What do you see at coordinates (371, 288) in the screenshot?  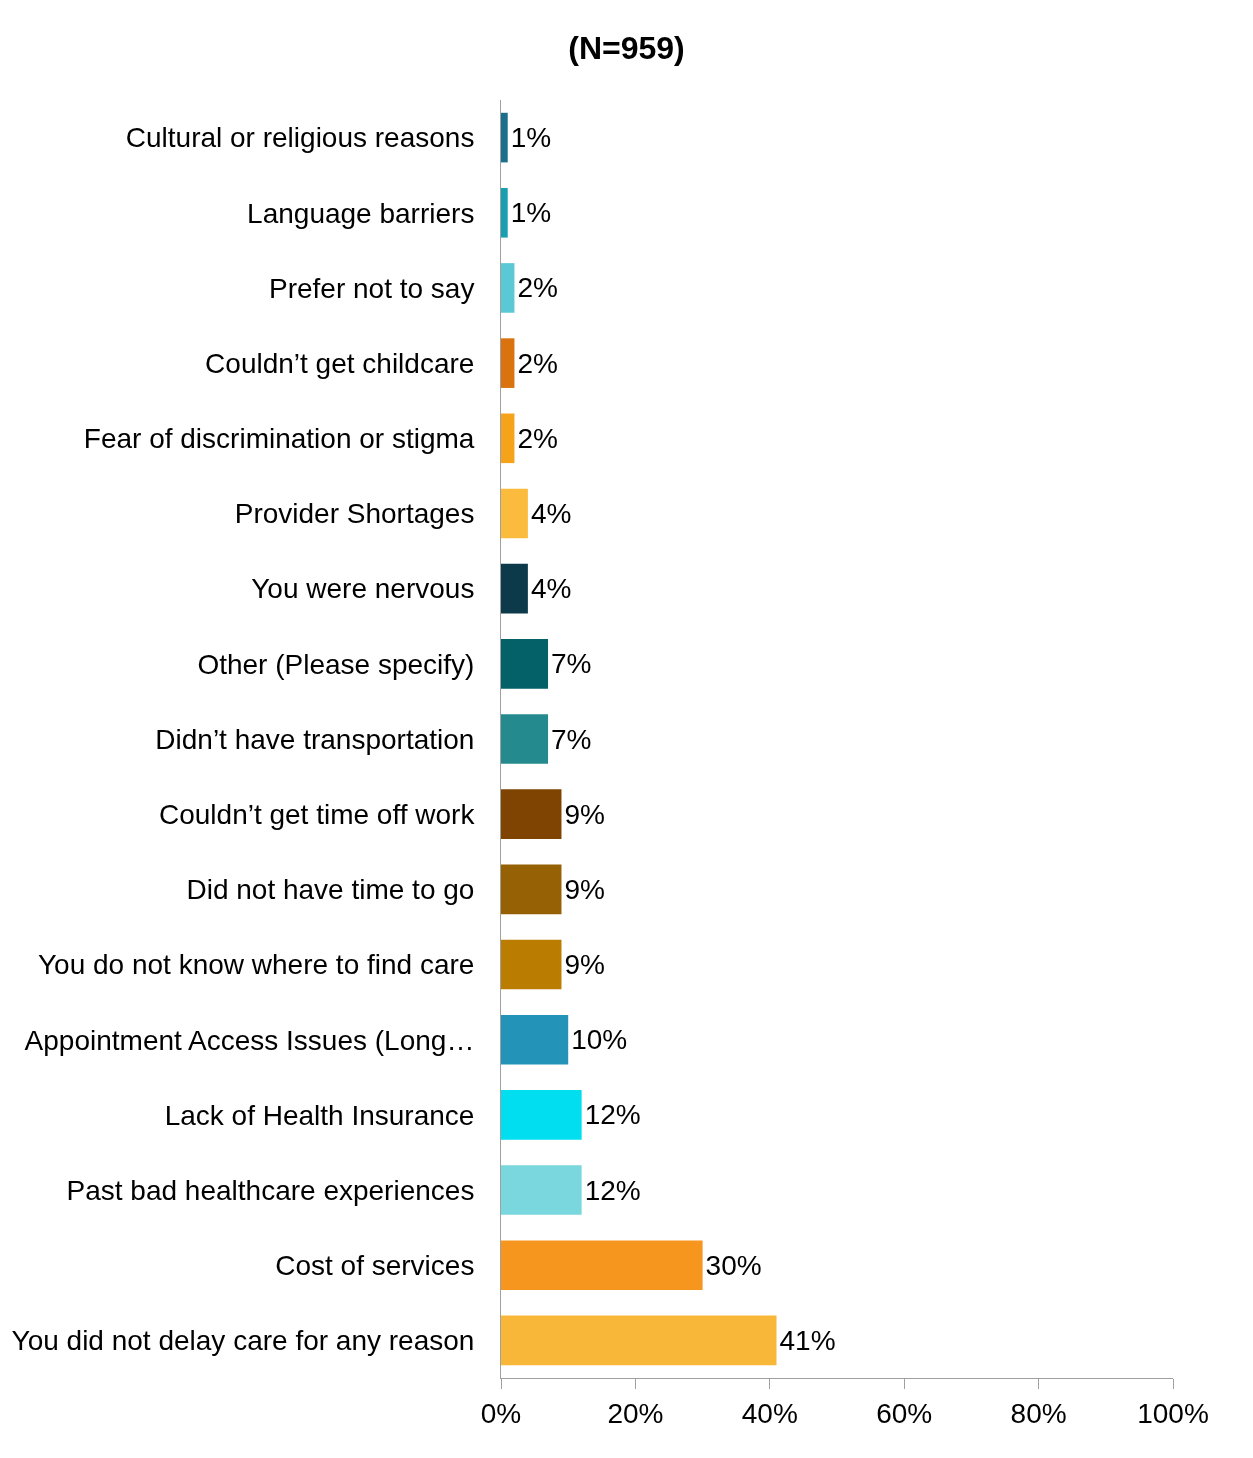 I see `y-tick-label: Prefer not to say` at bounding box center [371, 288].